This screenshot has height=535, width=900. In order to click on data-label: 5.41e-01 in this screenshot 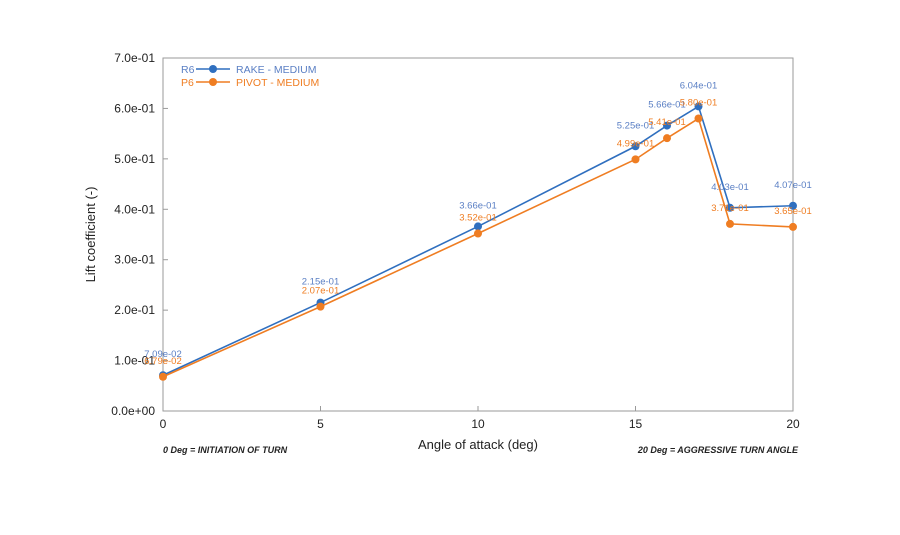, I will do `click(667, 122)`.